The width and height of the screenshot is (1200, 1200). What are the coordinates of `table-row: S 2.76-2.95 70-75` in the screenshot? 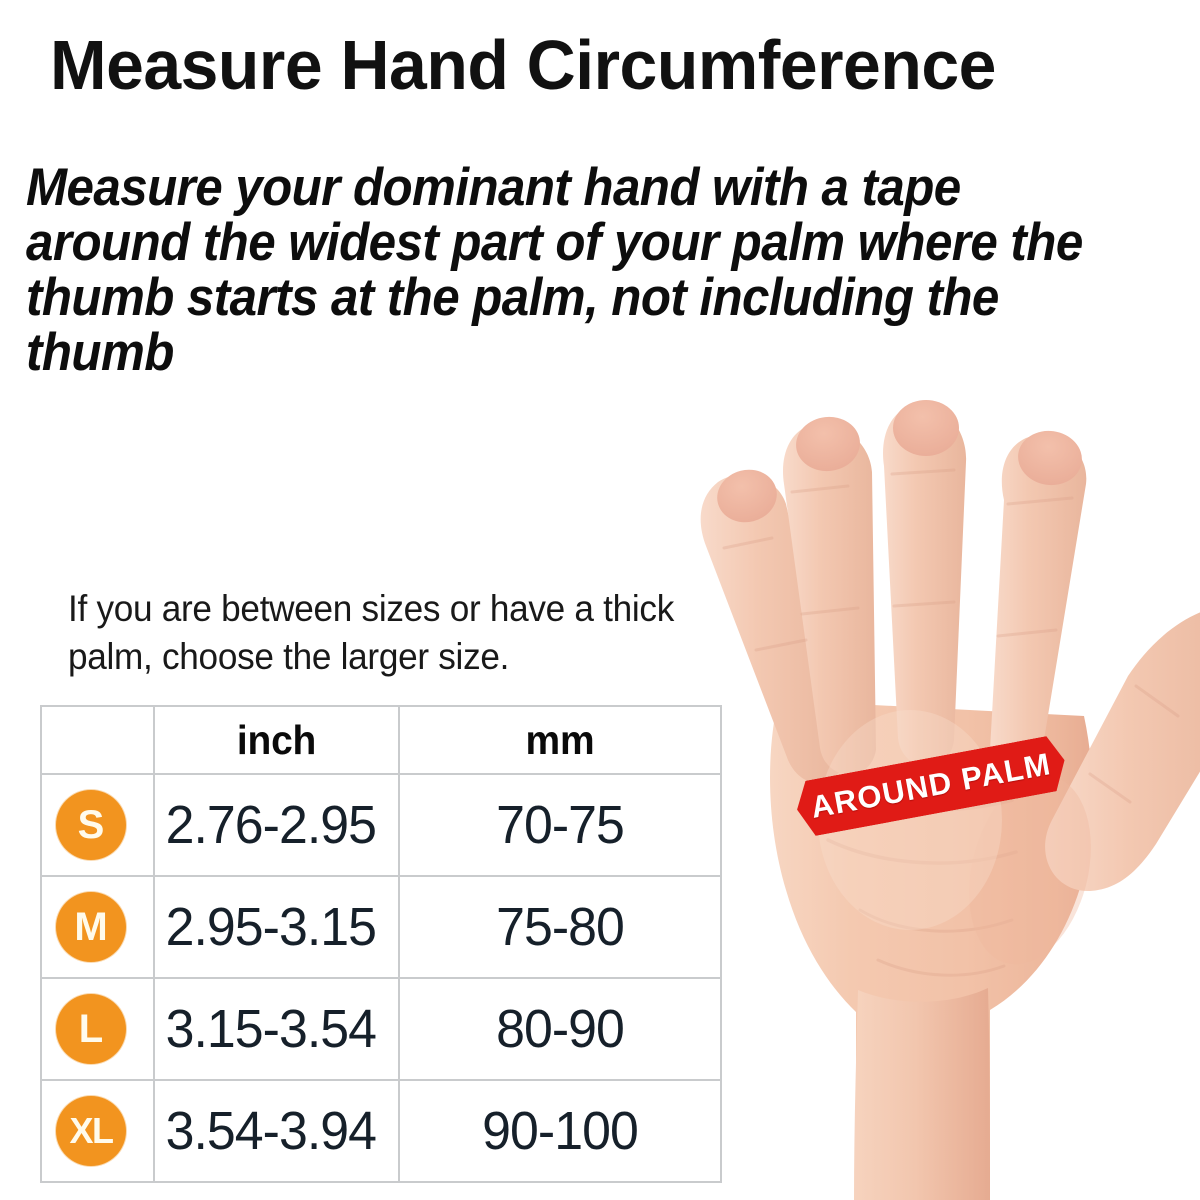 It's located at (380, 825).